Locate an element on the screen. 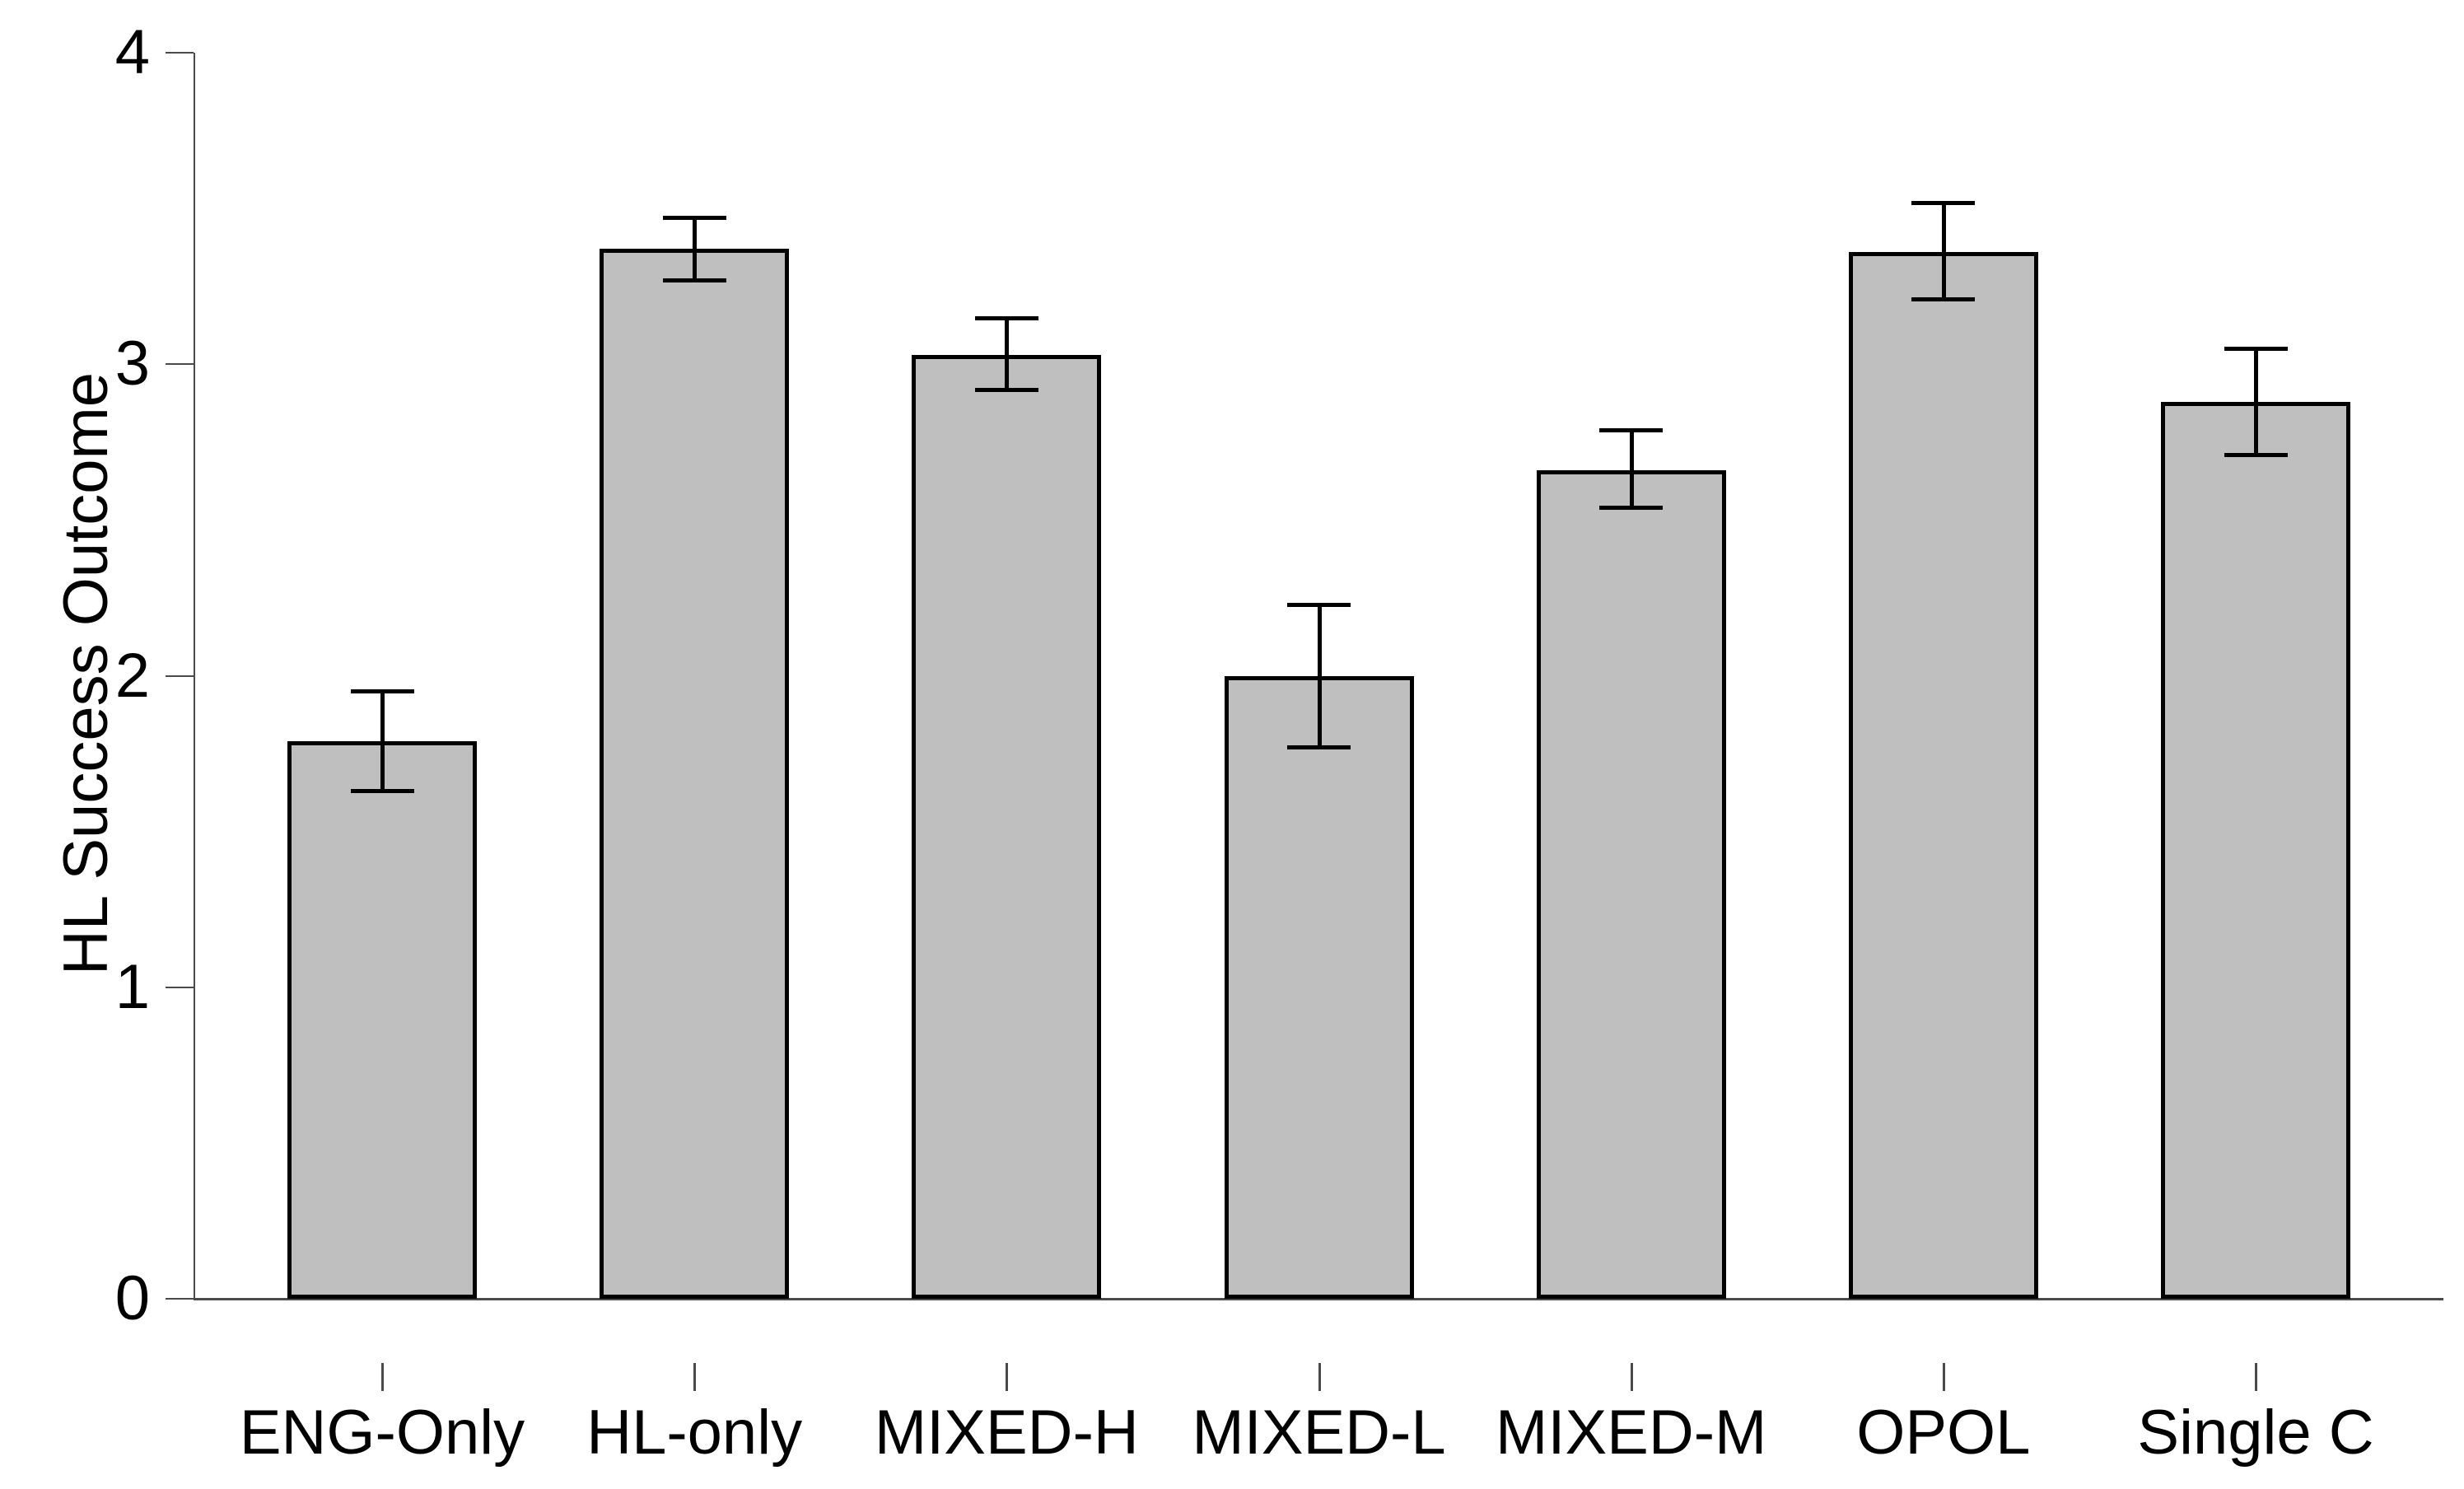 The width and height of the screenshot is (2464, 1489). x-tick-label: MIXED-M is located at coordinates (1631, 1433).